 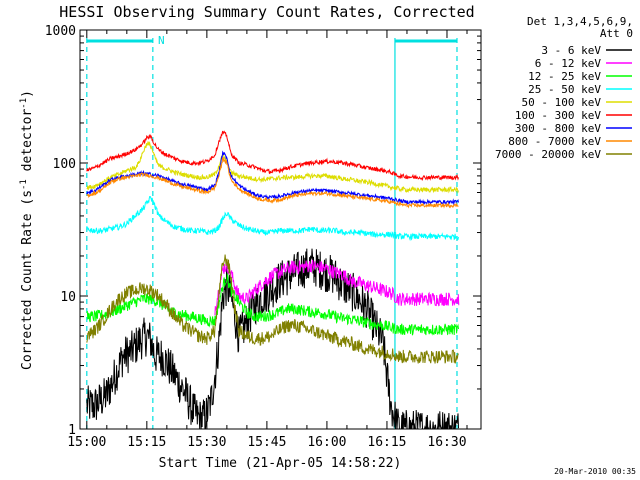 I want to click on y-axis-label-end: ), so click(x=27, y=94).